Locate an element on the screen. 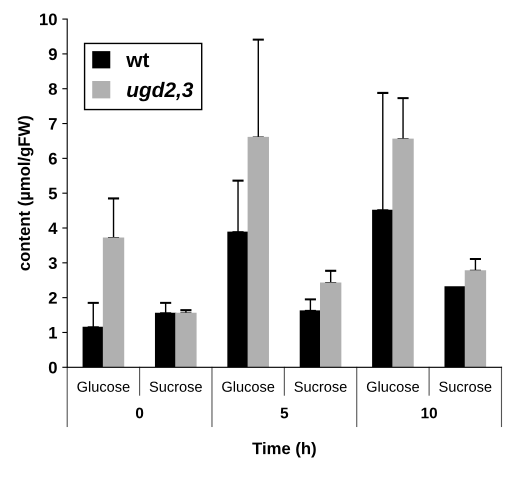 The height and width of the screenshot is (477, 517). legend-label: wt is located at coordinates (138, 60).